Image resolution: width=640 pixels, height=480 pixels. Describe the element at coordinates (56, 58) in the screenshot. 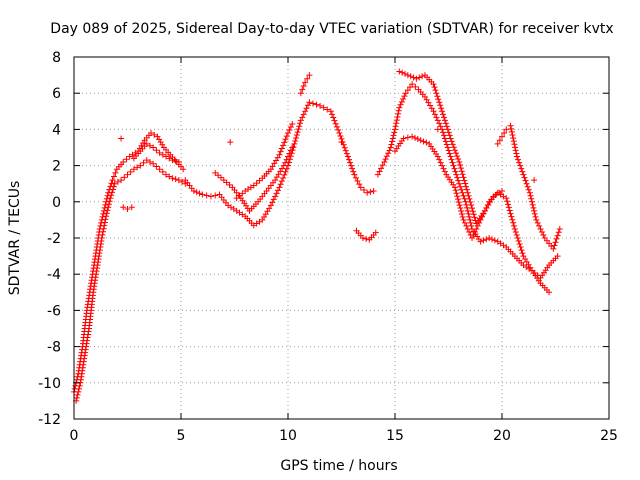

I see `y-tick-label: 8` at that location.